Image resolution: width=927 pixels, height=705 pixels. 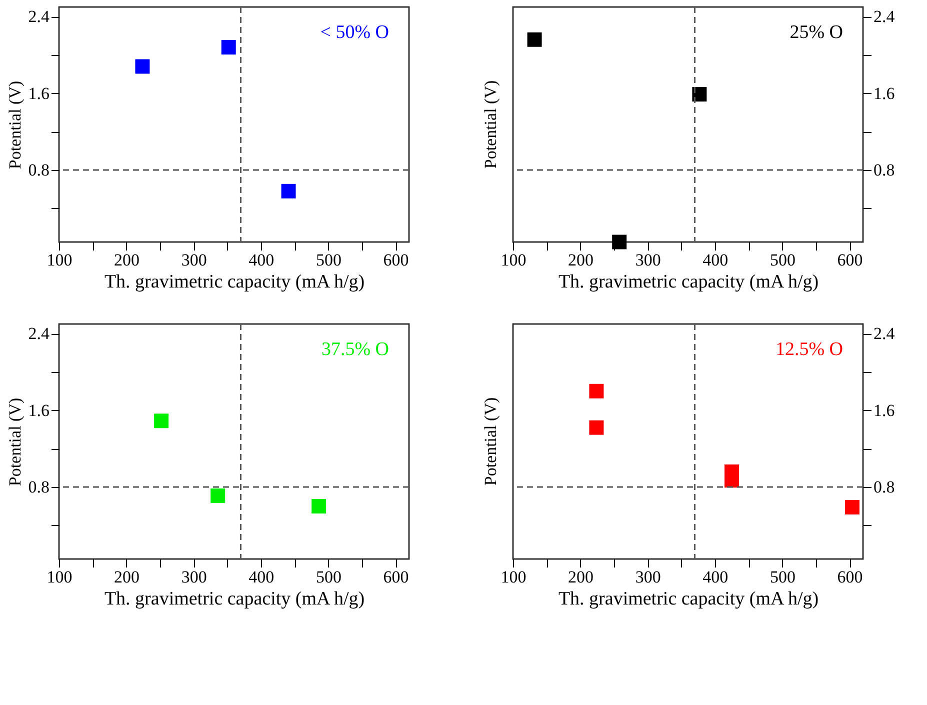 I want to click on text: 37.5% O, so click(x=355, y=349).